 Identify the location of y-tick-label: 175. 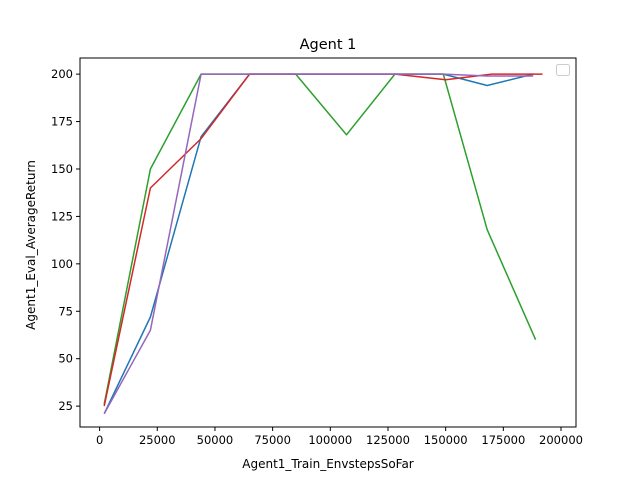
(62, 122).